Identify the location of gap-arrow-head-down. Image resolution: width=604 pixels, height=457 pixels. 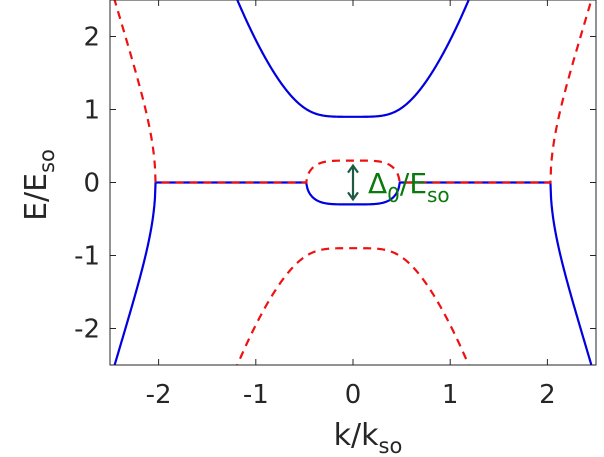
(353, 196).